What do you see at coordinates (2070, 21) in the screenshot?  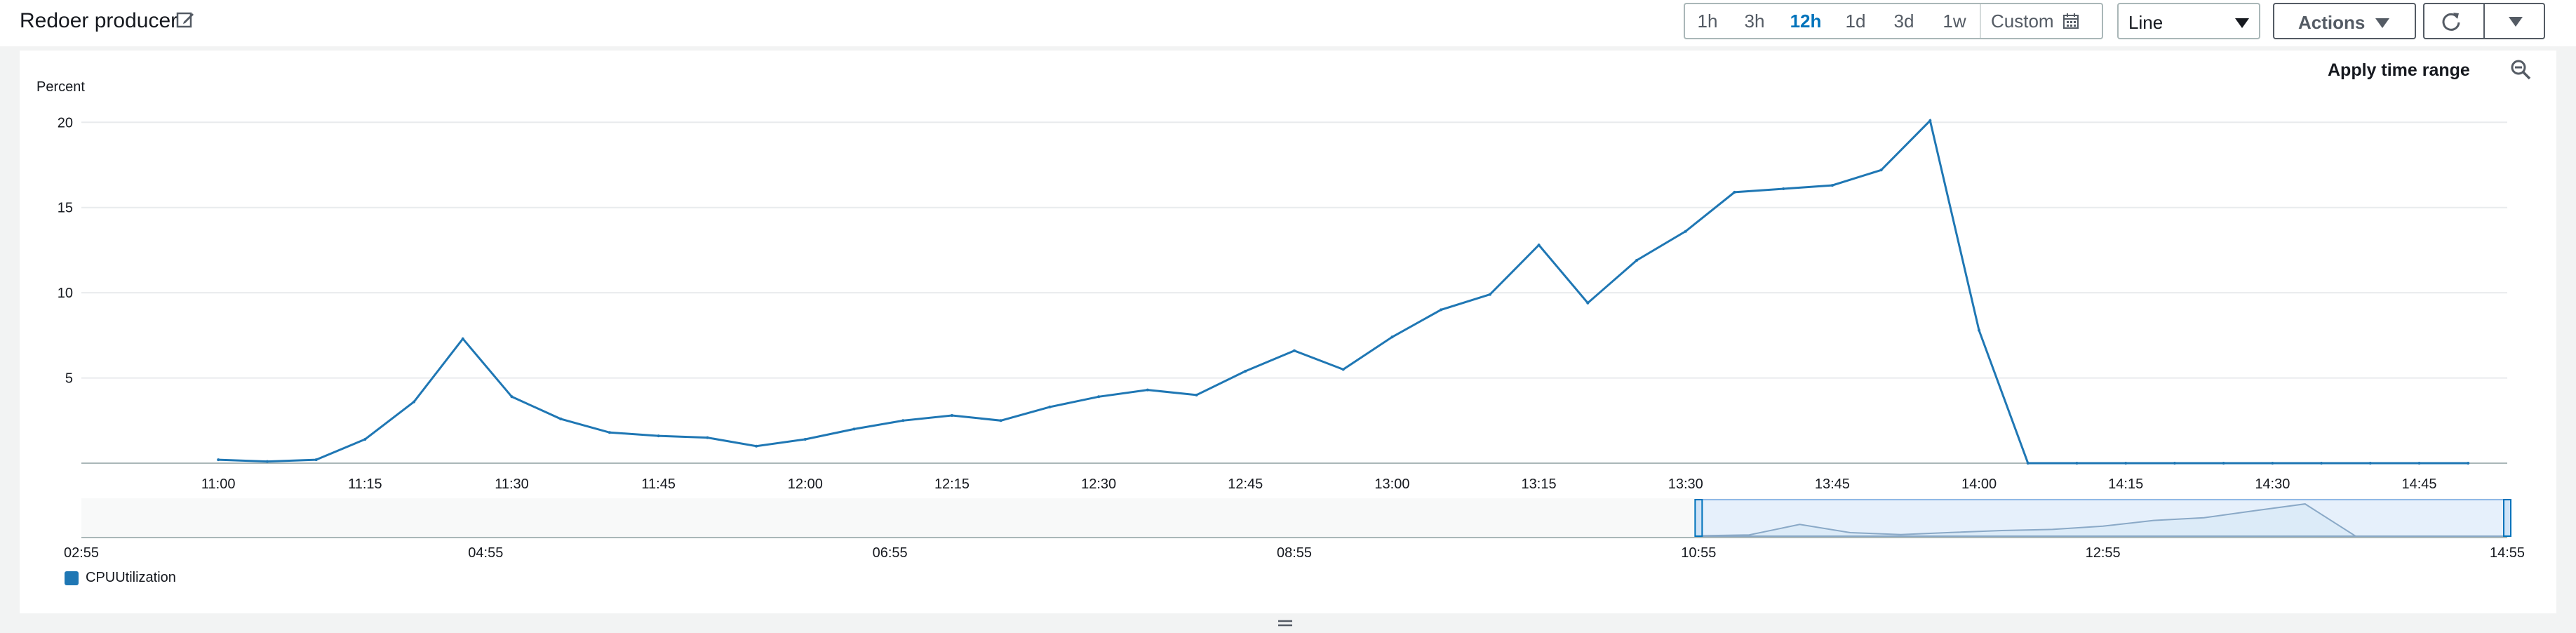 I see `calendar-icon` at bounding box center [2070, 21].